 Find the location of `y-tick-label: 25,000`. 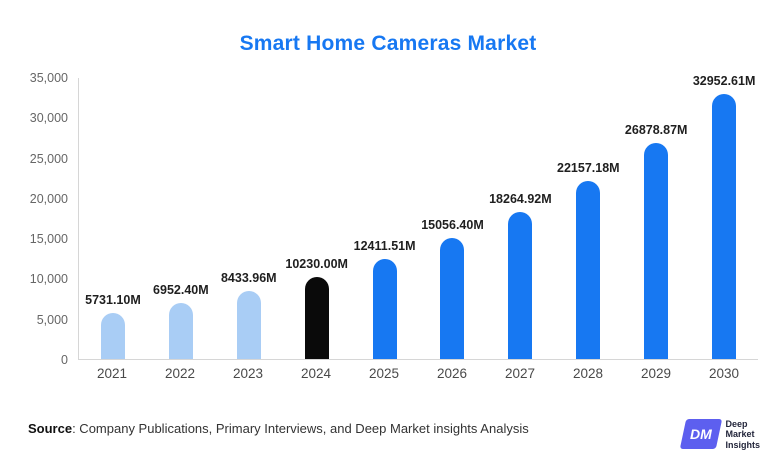

y-tick-label: 25,000 is located at coordinates (48, 158).